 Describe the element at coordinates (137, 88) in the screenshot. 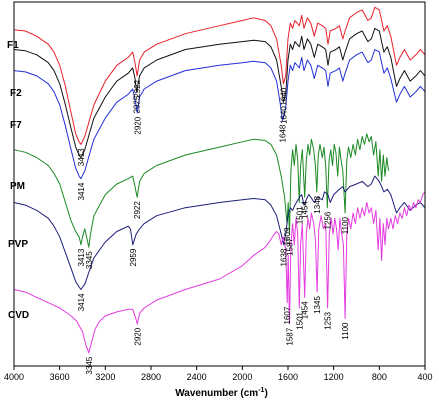

I see `peak-label-f1-2922: 2922` at that location.